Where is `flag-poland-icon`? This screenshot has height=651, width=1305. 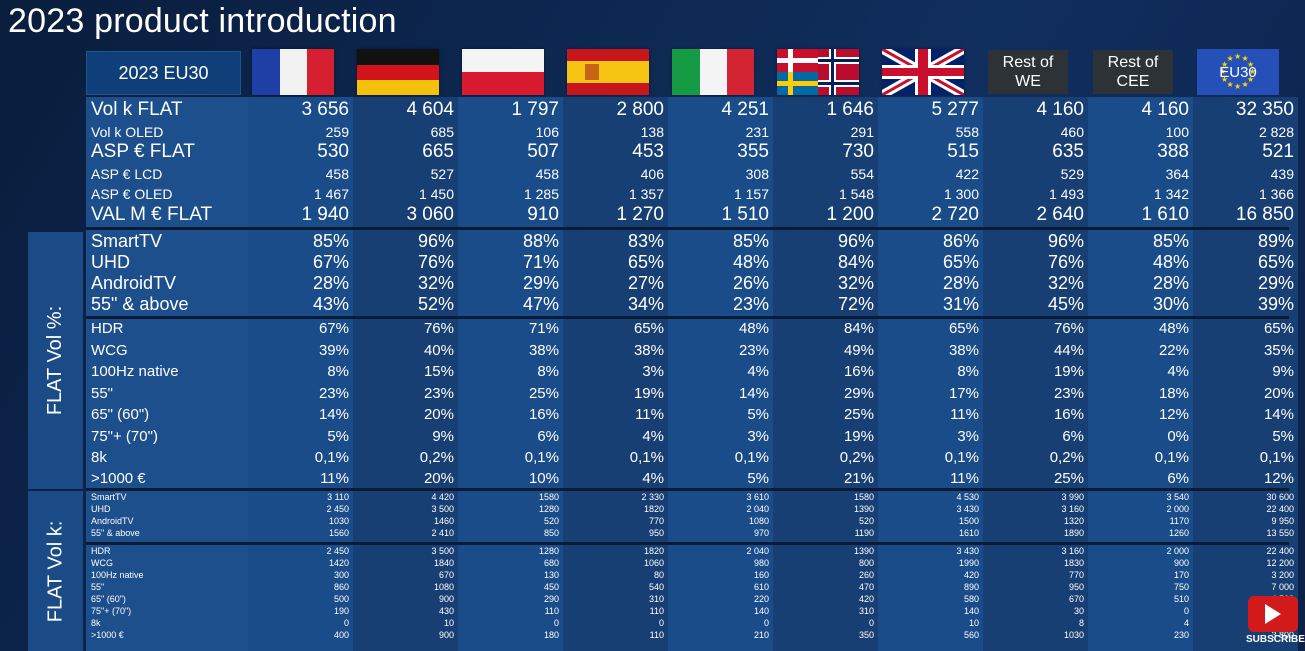 flag-poland-icon is located at coordinates (503, 72).